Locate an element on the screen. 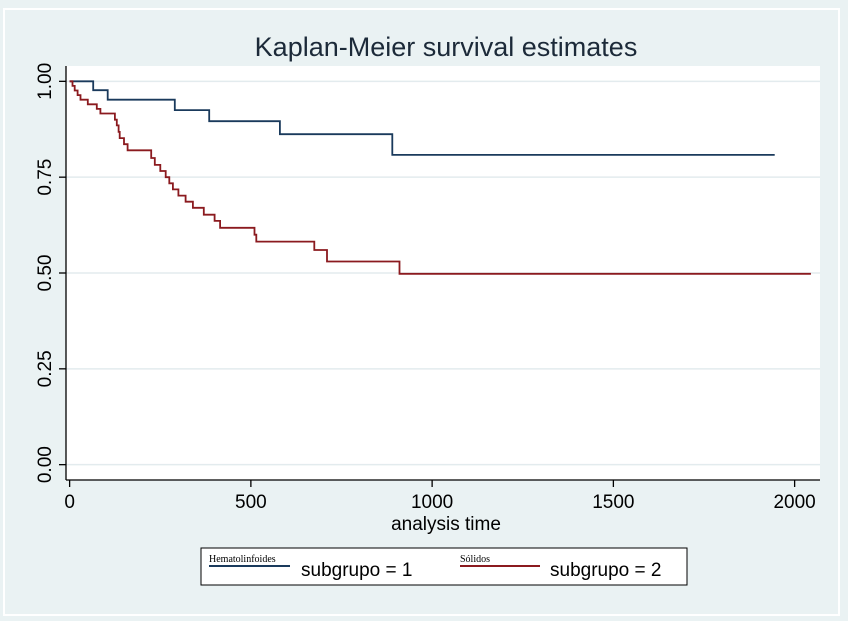  y-tick-label-2: 0.50 is located at coordinates (45, 273).